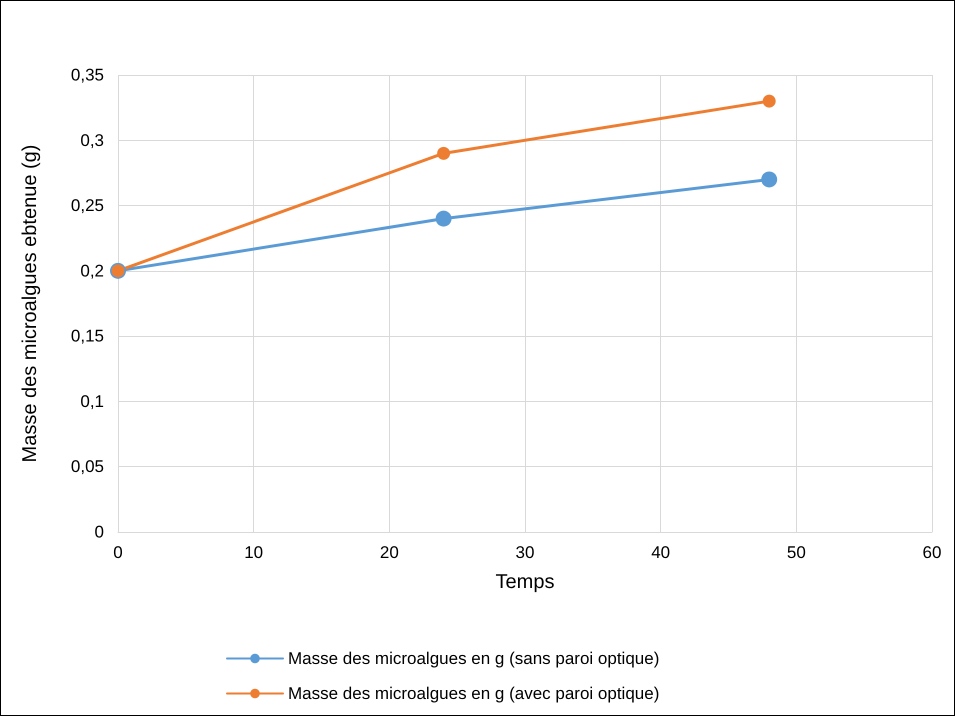 This screenshot has height=716, width=955. I want to click on x-tick-label: 50, so click(796, 552).